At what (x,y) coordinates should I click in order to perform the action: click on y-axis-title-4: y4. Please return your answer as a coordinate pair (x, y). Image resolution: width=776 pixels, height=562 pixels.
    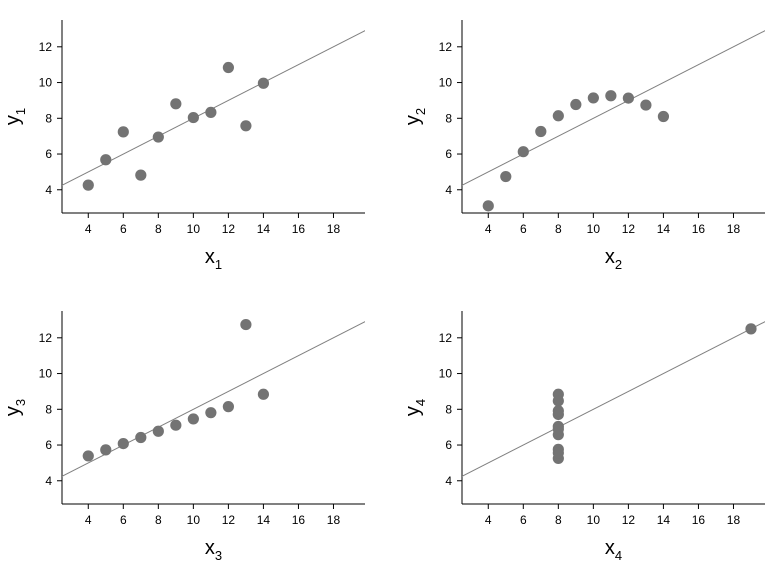
    Looking at the image, I should click on (415, 407).